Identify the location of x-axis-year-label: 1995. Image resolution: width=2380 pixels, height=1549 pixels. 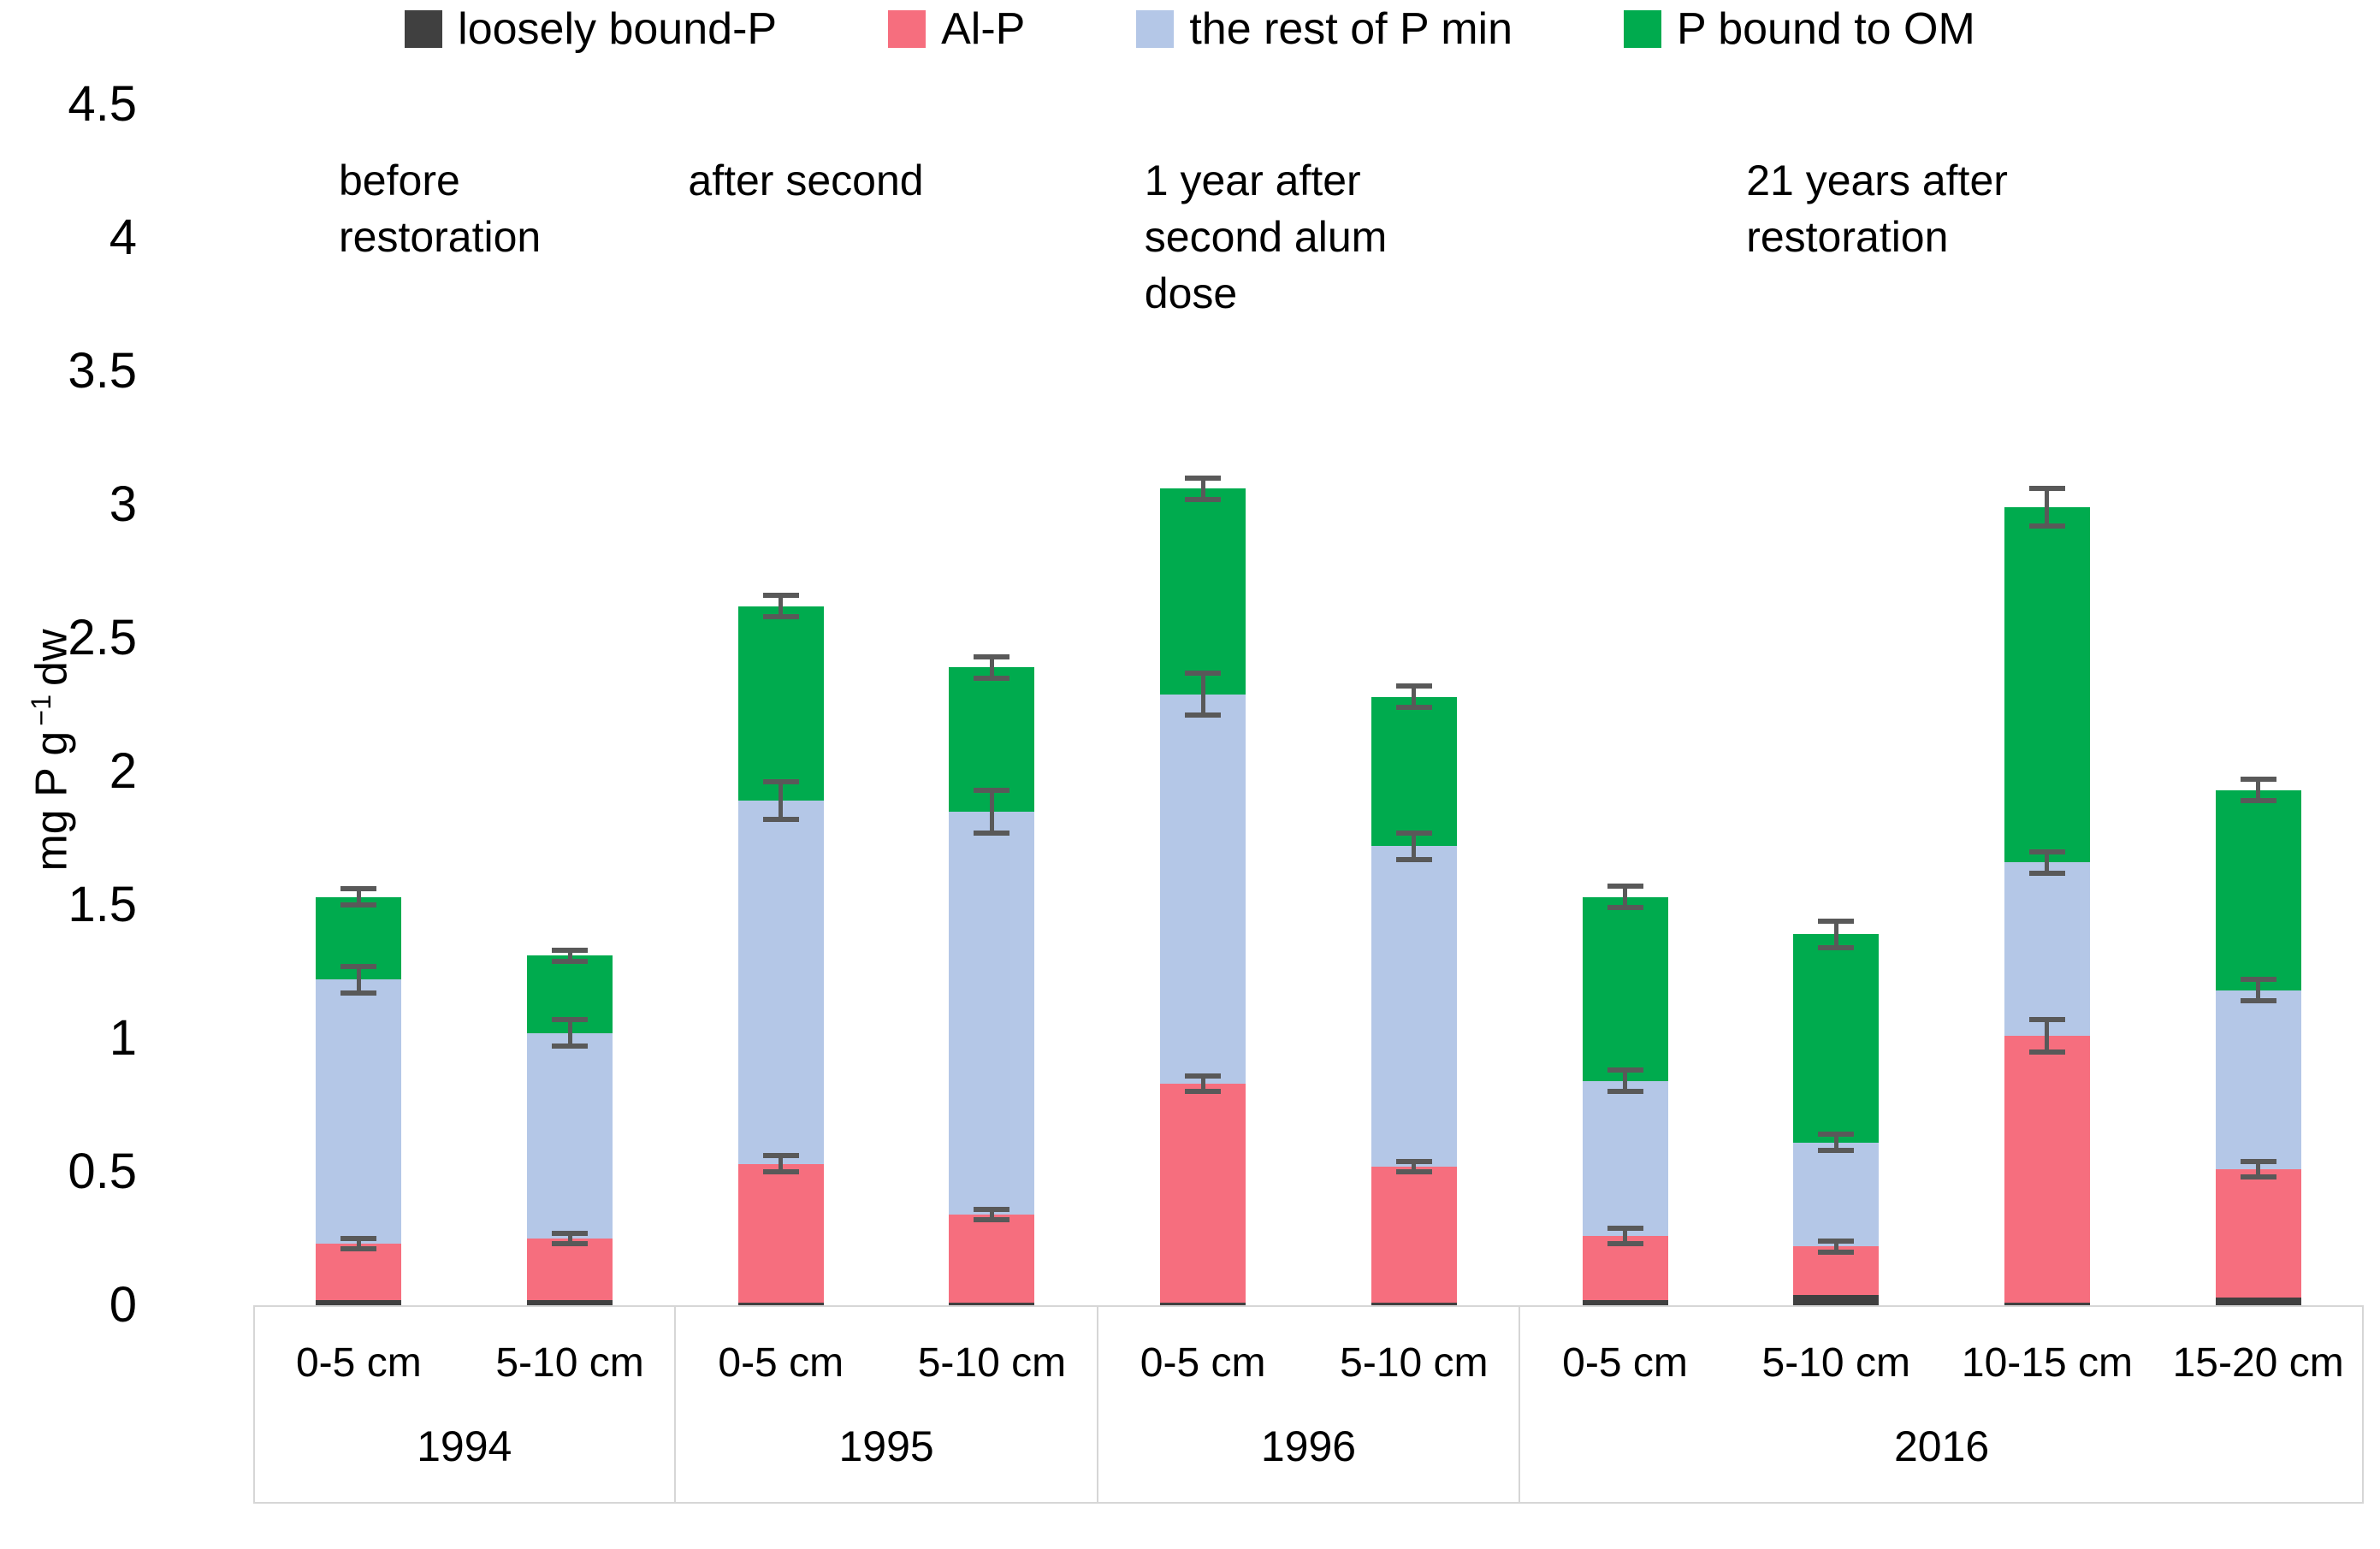
(886, 1446).